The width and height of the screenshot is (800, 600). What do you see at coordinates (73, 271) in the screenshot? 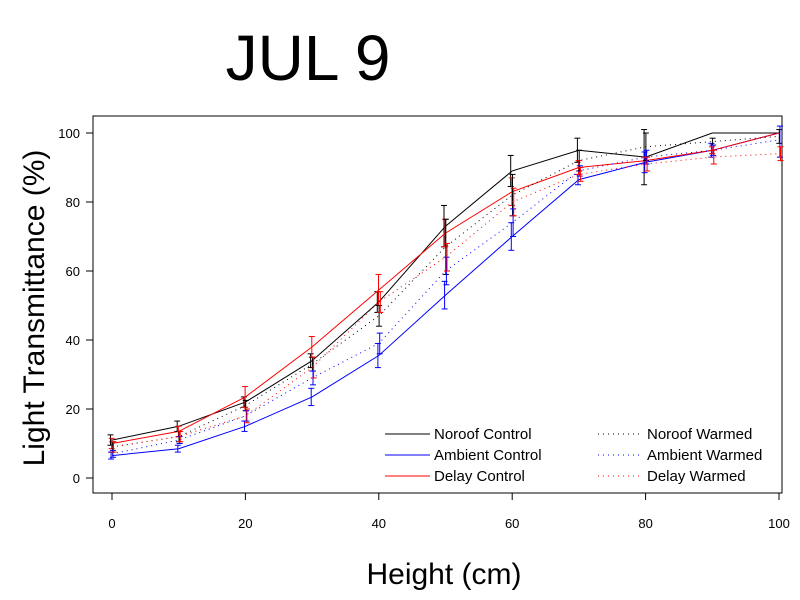
I see `y-tick-label: 60` at bounding box center [73, 271].